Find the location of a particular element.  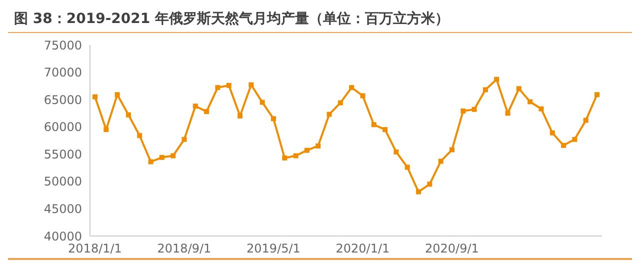

x-tick-label: 2020/1/1 is located at coordinates (363, 249).